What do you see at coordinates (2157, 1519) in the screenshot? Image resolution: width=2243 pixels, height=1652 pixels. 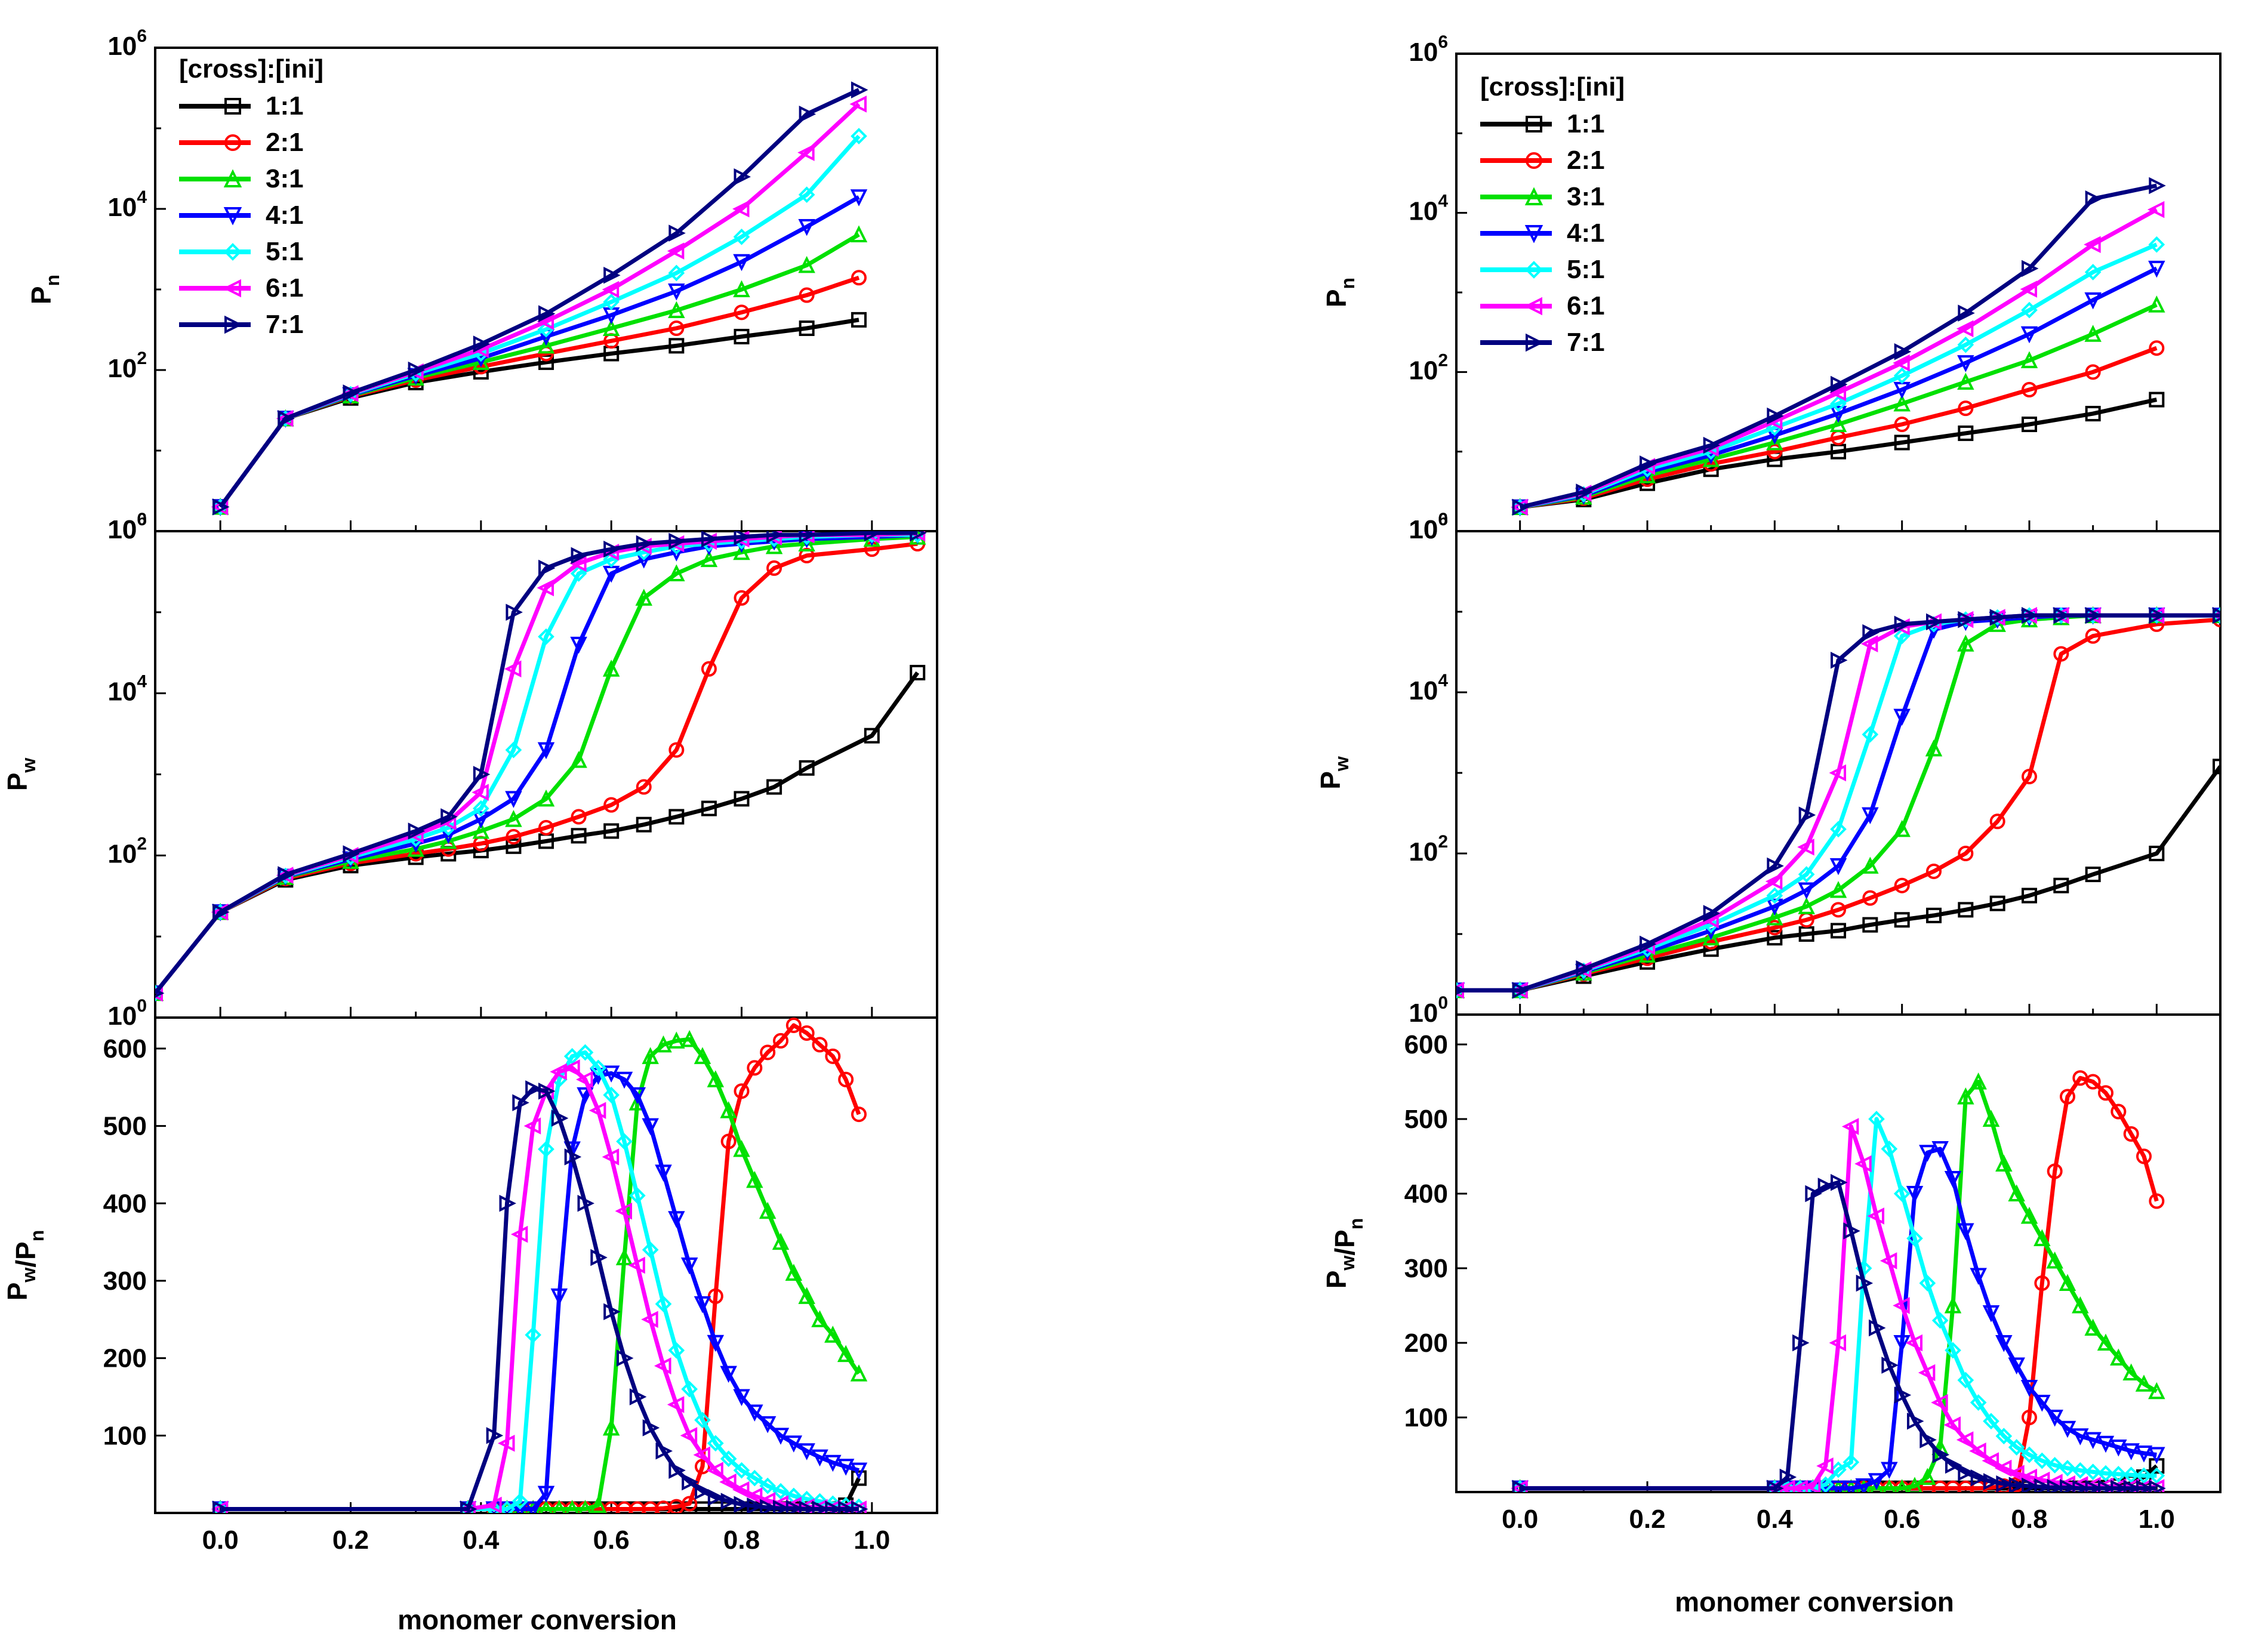 I see `x-tick-label: 1.0` at bounding box center [2157, 1519].